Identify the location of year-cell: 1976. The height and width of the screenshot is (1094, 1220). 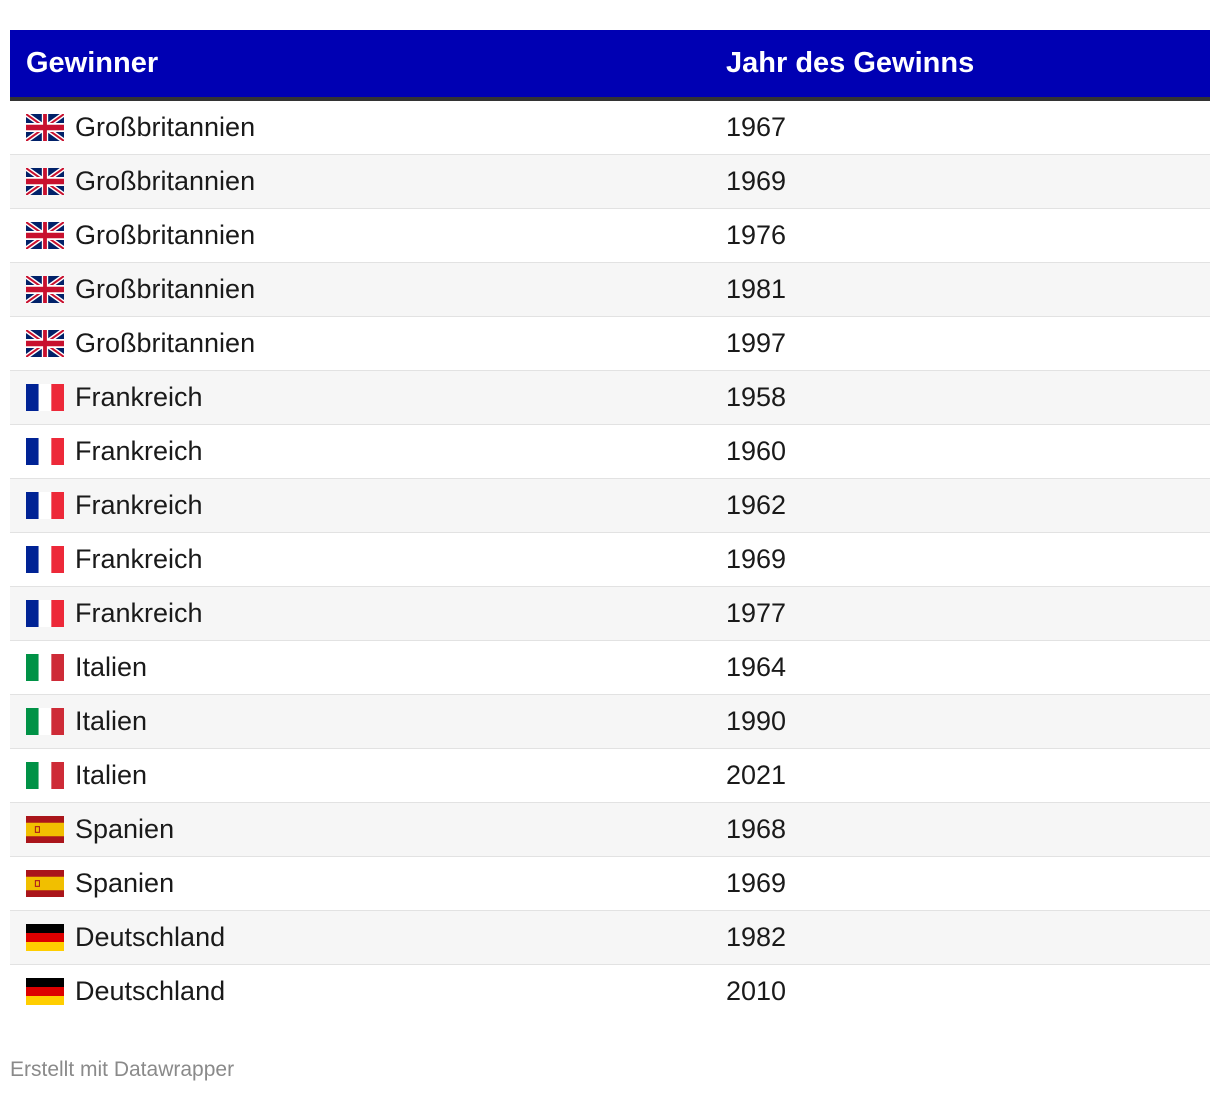
(756, 235).